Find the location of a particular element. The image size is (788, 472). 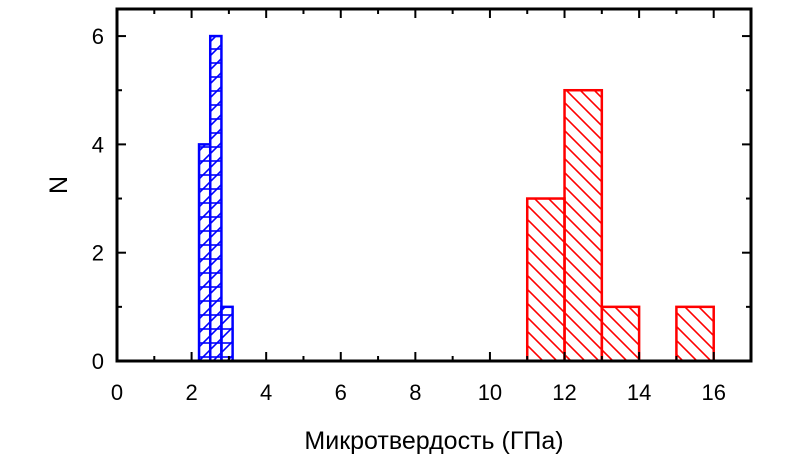

y-tick-label: 0 is located at coordinates (98, 361).